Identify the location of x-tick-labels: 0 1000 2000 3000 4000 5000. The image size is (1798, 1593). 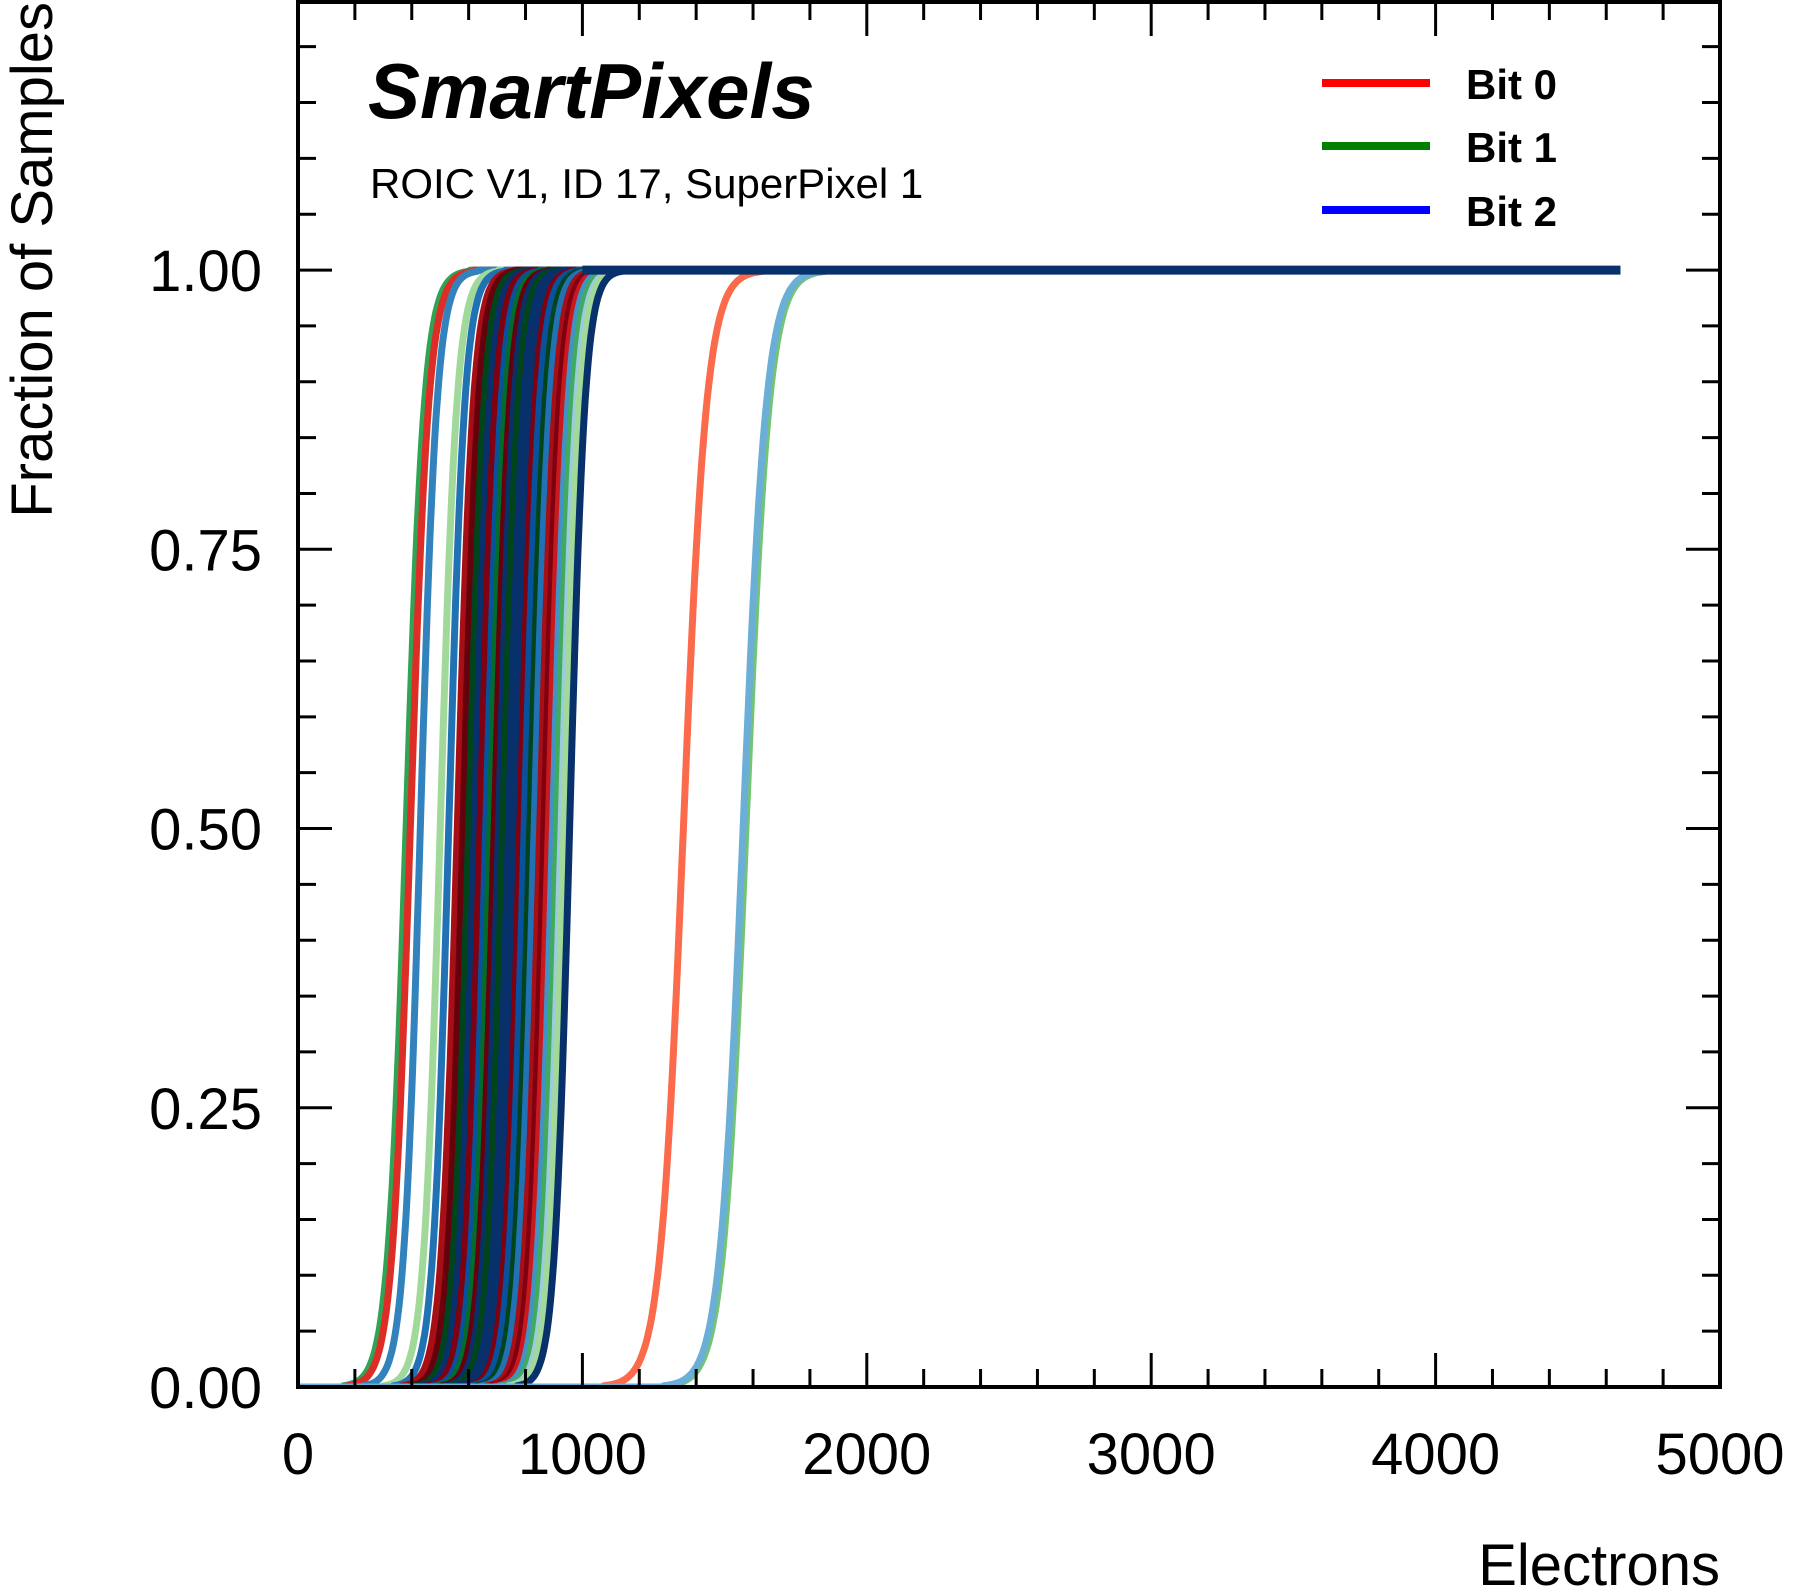
(1033, 1454).